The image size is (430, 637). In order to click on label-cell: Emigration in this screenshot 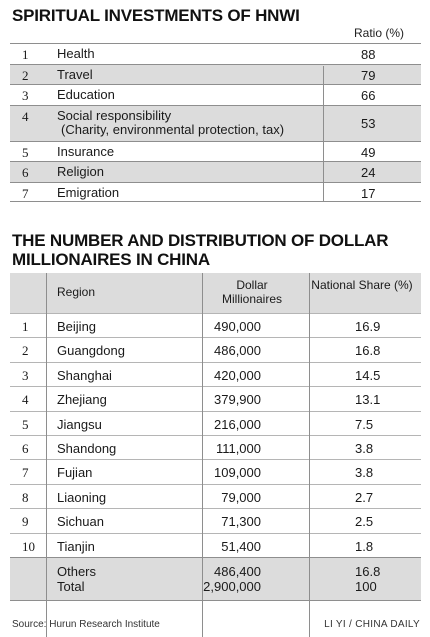, I will do `click(88, 192)`.